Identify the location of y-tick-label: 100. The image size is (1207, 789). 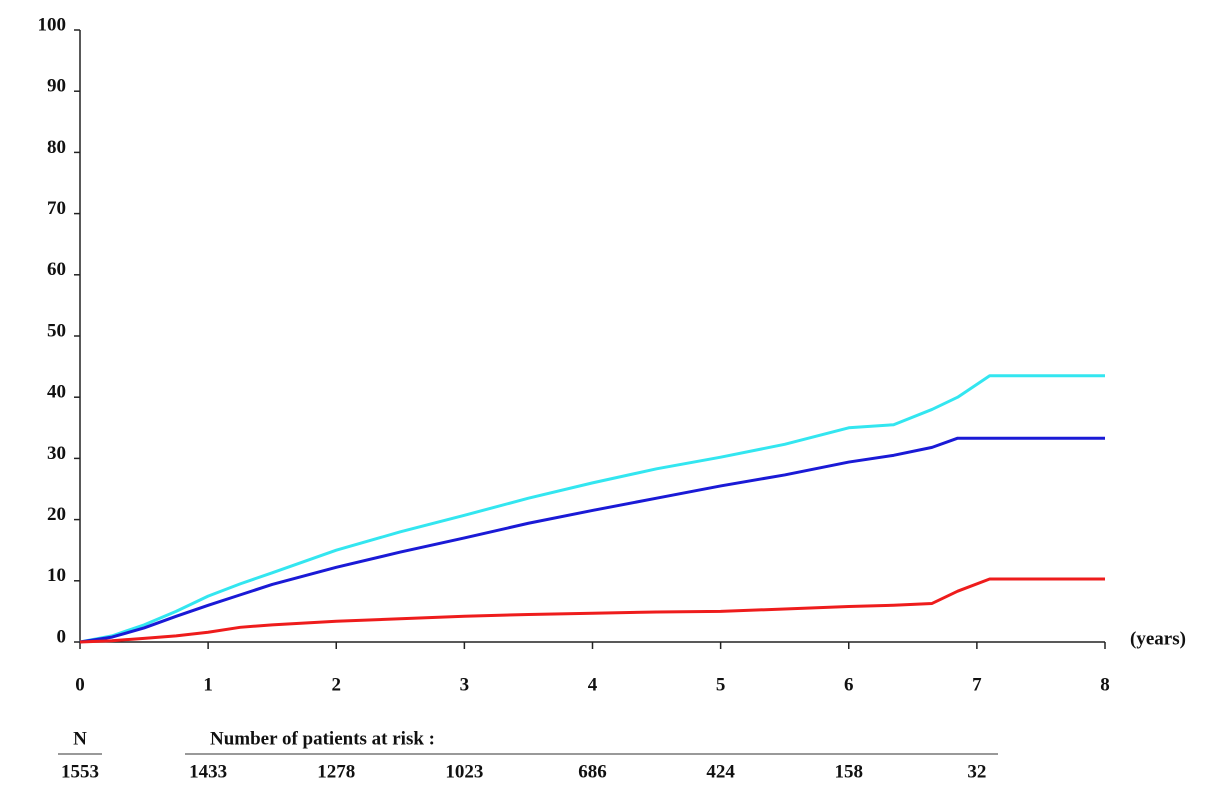
(52, 24).